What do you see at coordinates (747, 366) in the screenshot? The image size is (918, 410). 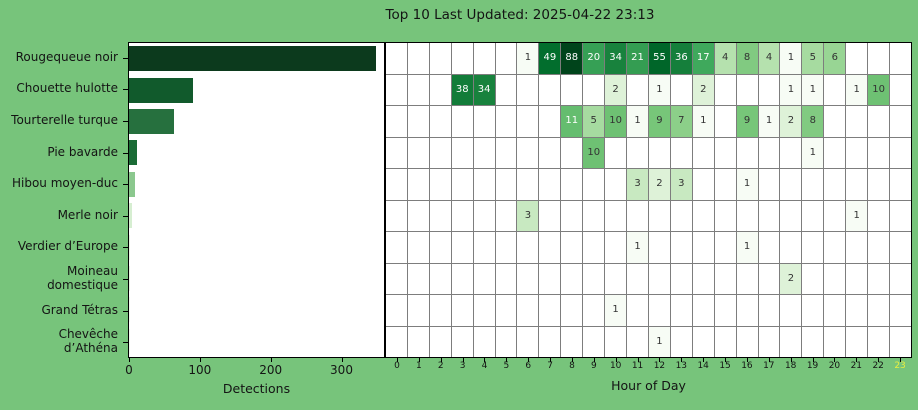 I see `hour-tick-label: 16` at bounding box center [747, 366].